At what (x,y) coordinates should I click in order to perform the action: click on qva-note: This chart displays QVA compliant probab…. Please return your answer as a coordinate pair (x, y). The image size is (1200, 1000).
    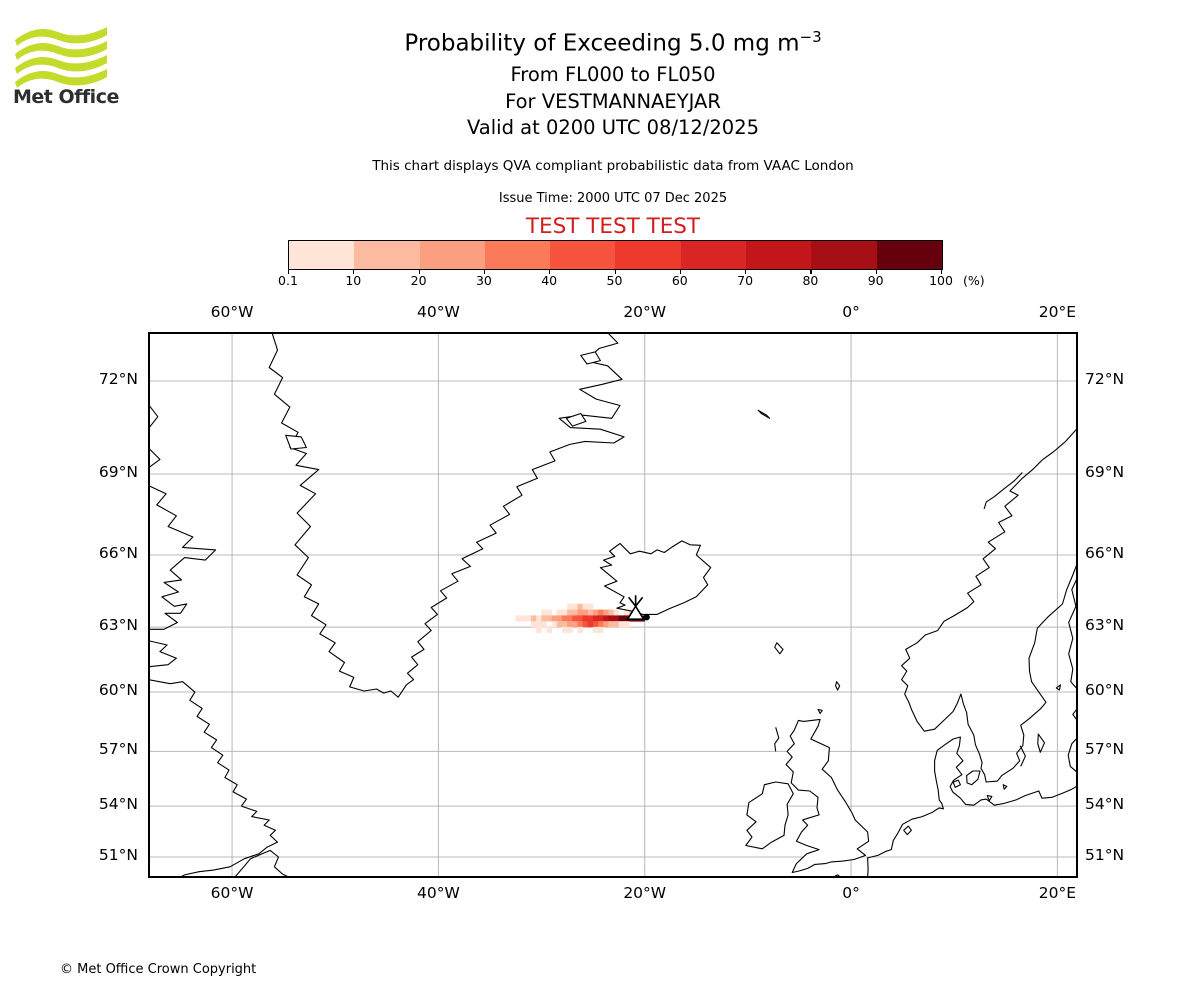
    Looking at the image, I should click on (613, 166).